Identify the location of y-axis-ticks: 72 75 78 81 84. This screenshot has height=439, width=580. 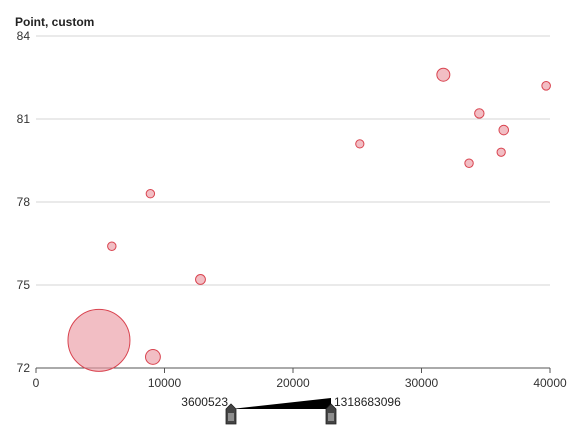
(24, 202).